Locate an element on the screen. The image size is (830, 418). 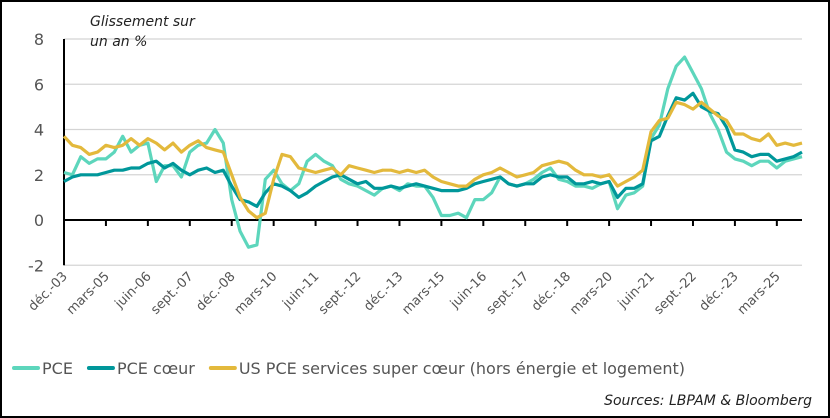
x-tick-label: sept.-22 is located at coordinates (675, 293).